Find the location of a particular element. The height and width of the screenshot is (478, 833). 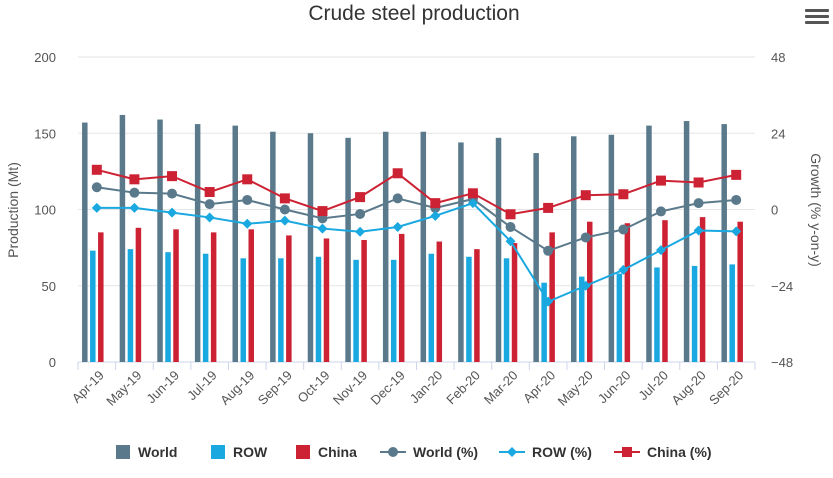

legend-label: World is located at coordinates (157, 452).